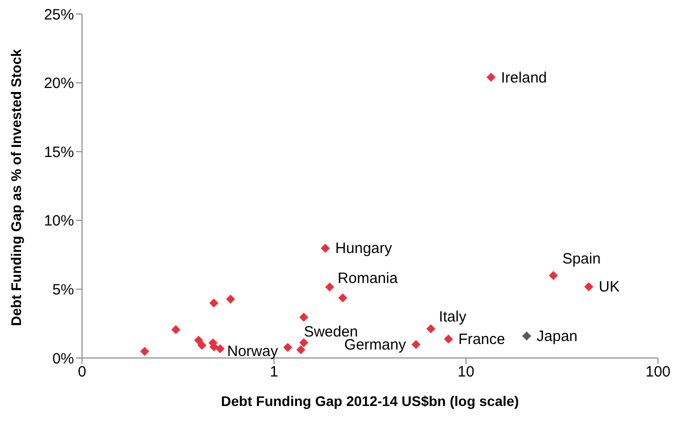 The height and width of the screenshot is (430, 688). What do you see at coordinates (370, 401) in the screenshot?
I see `x-axis-title: Debt Funding Gap 2012-14 US$bn (log scale)` at bounding box center [370, 401].